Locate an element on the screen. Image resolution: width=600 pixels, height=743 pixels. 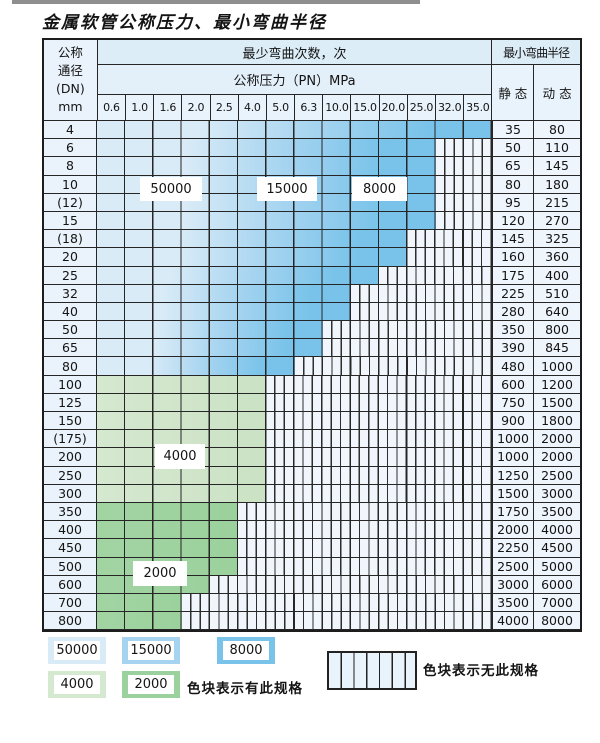
dn-cell: 125 is located at coordinates (70, 402).